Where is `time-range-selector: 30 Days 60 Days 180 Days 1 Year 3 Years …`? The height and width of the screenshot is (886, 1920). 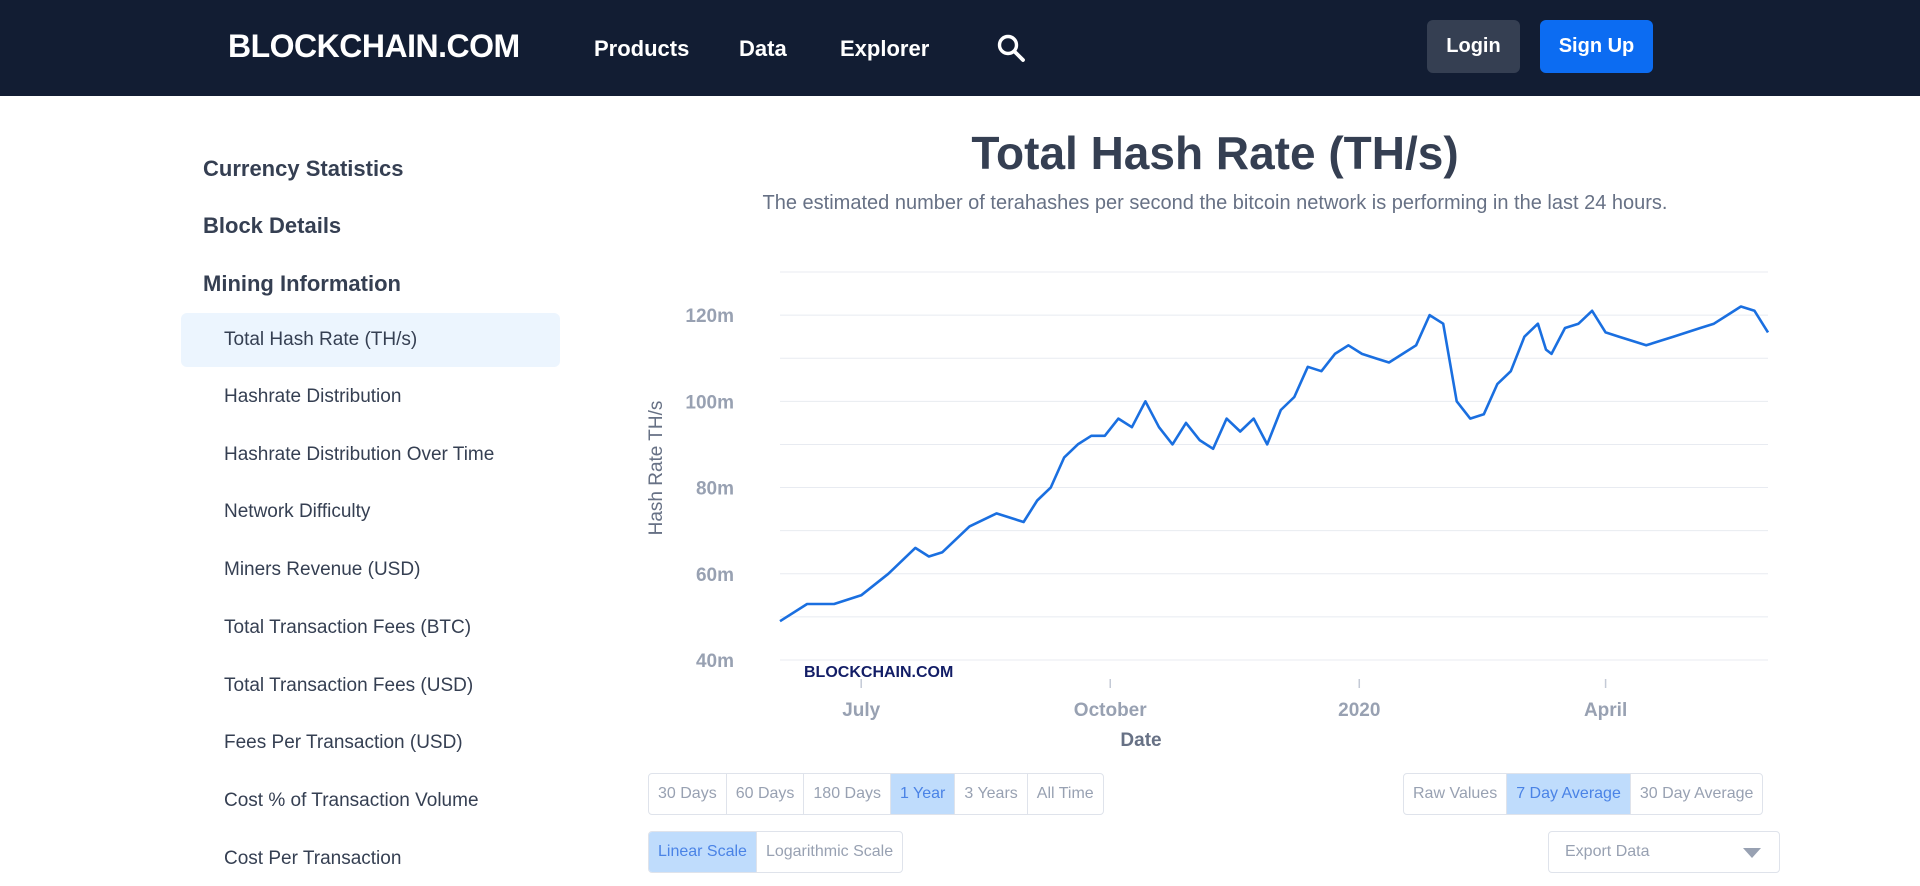 time-range-selector: 30 Days 60 Days 180 Days 1 Year 3 Years … is located at coordinates (876, 794).